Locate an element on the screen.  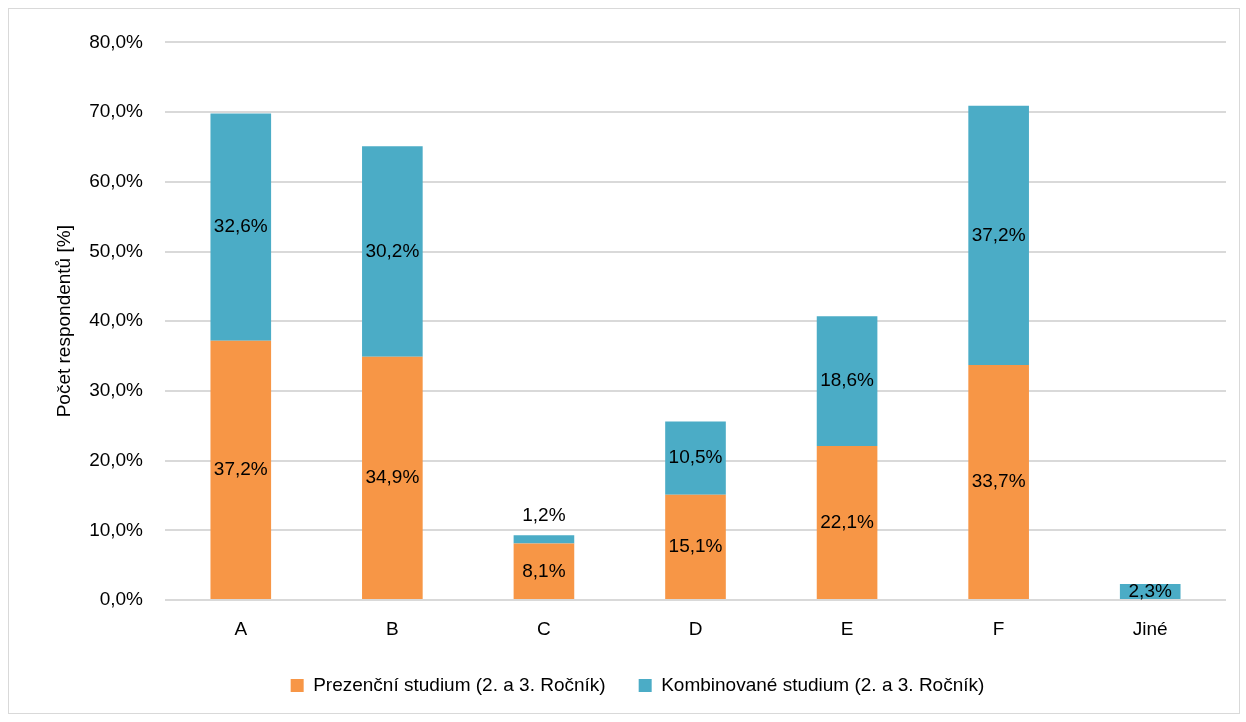
y-tick-label: 50,0% is located at coordinates (116, 250).